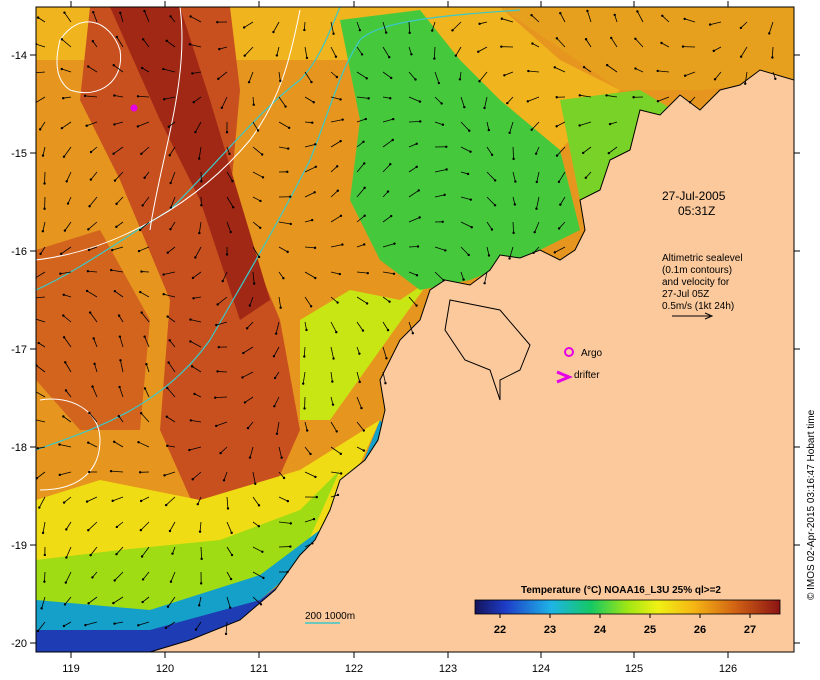  What do you see at coordinates (19, 644) in the screenshot?
I see `lat-tick-label: -20` at bounding box center [19, 644].